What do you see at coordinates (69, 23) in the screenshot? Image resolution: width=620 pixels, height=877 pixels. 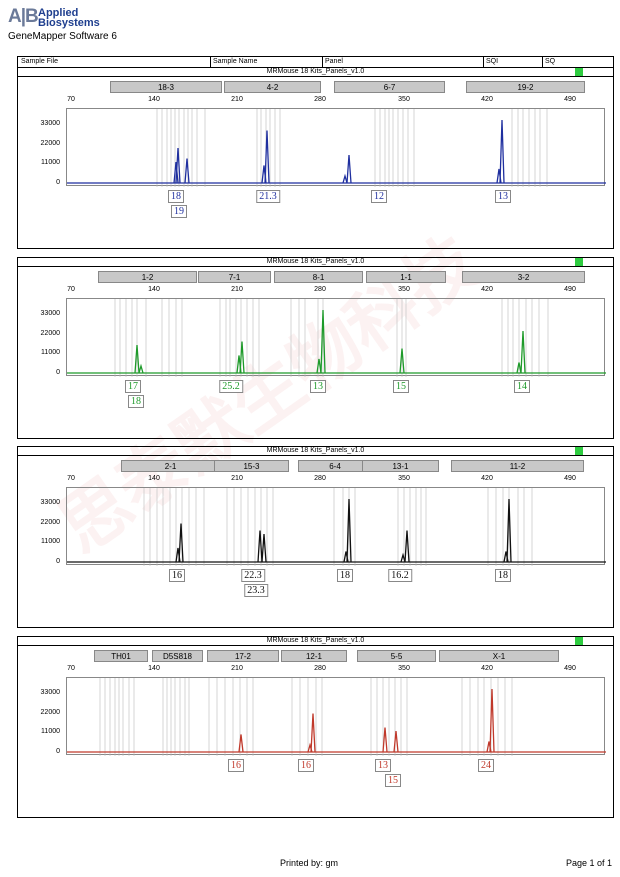 I see `logo-line2: Biosystems` at bounding box center [69, 23].